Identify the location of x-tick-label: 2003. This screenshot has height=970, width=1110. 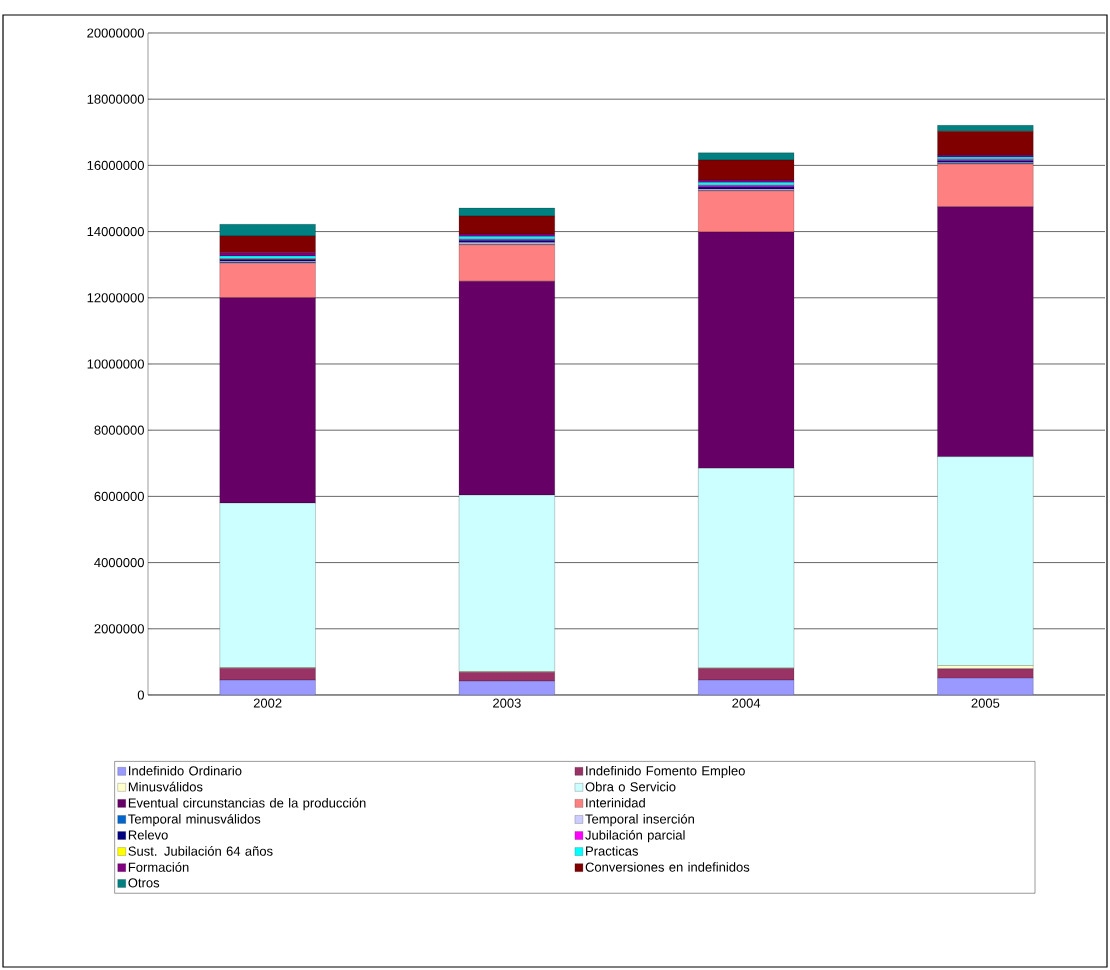
(507, 703).